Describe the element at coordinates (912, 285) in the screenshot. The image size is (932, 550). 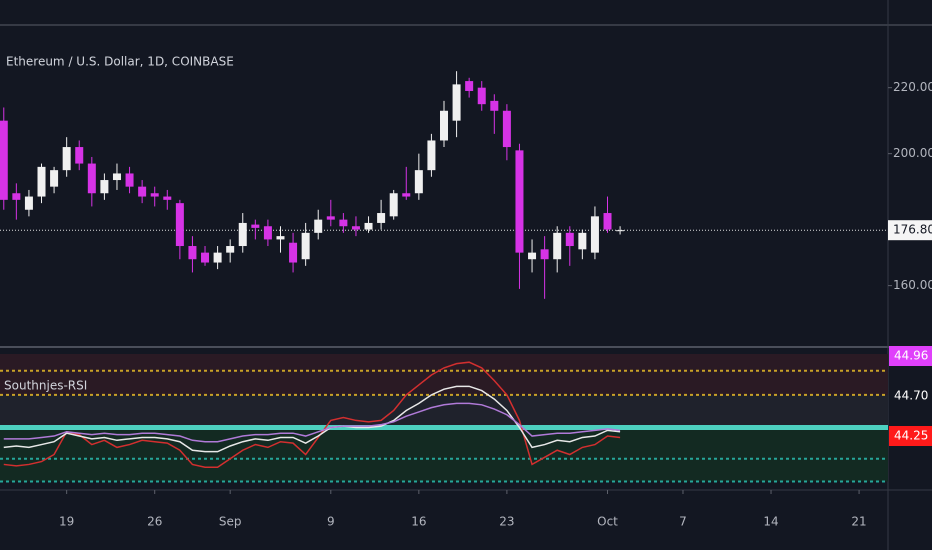
I see `y-tick-label: 160.00` at that location.